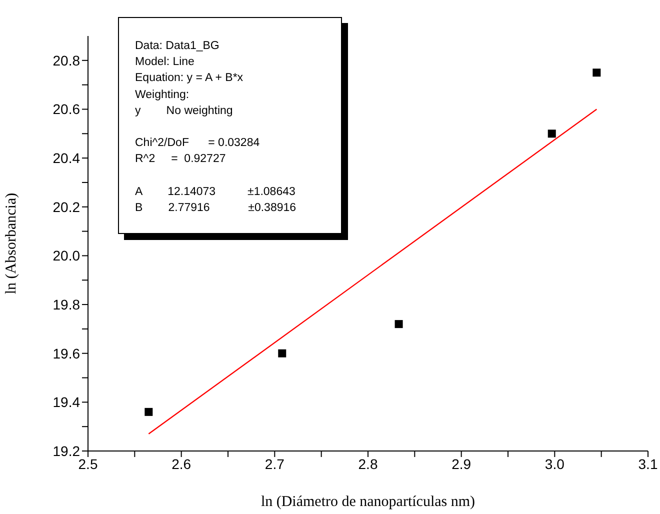 The width and height of the screenshot is (660, 514). I want to click on x-tick-label: 2.9, so click(462, 464).